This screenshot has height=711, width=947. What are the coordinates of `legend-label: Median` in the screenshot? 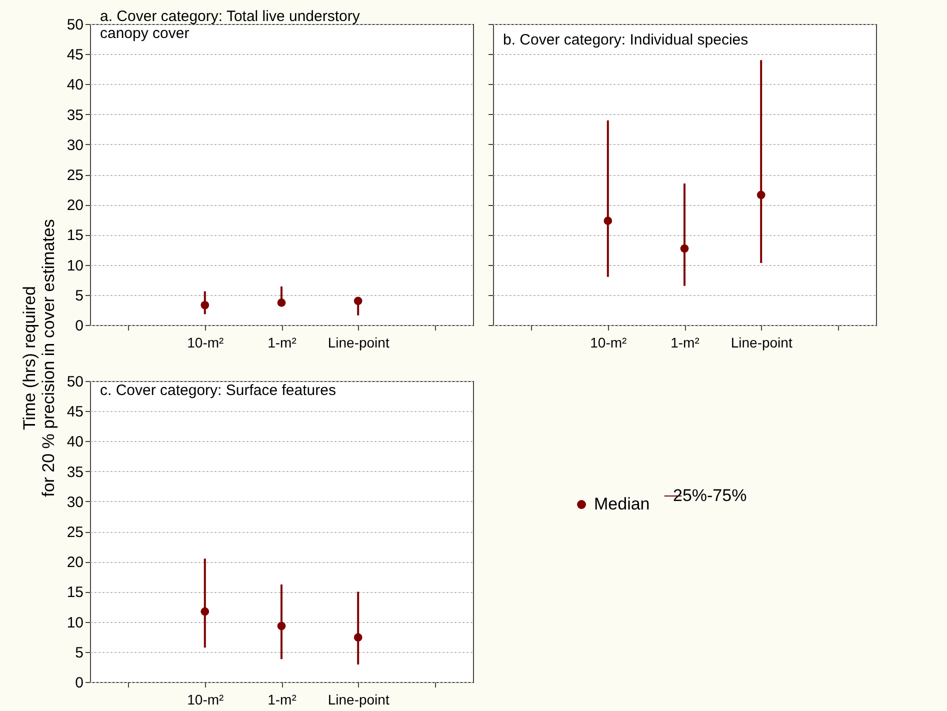 It's located at (622, 504).